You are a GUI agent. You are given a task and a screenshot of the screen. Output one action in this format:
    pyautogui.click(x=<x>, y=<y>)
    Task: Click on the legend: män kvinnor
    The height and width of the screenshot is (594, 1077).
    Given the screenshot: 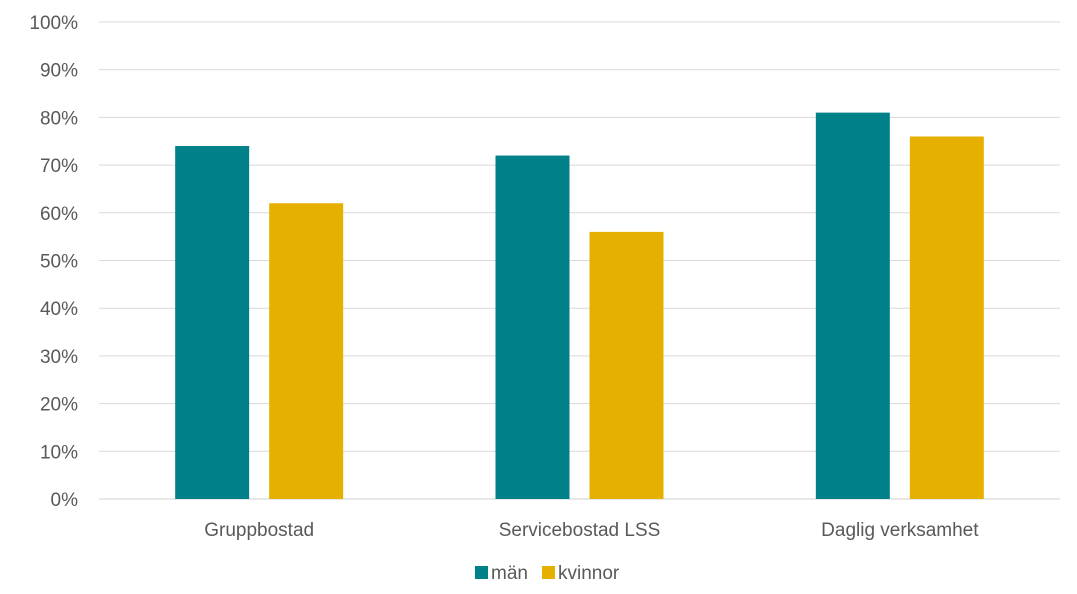 What is the action you would take?
    pyautogui.click(x=547, y=573)
    